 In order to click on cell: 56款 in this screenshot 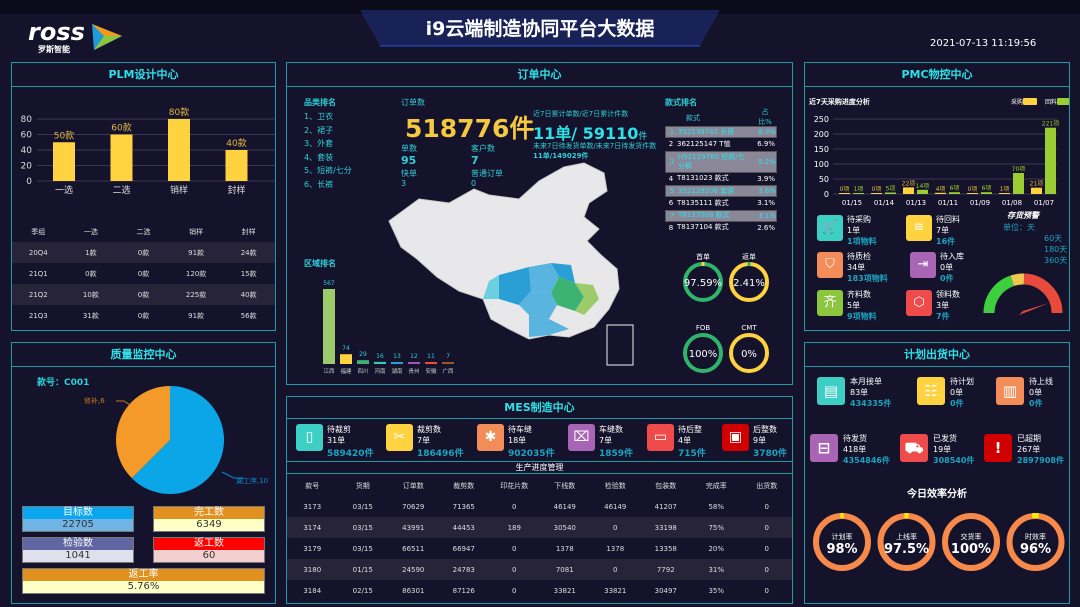, I will do `click(248, 315)`.